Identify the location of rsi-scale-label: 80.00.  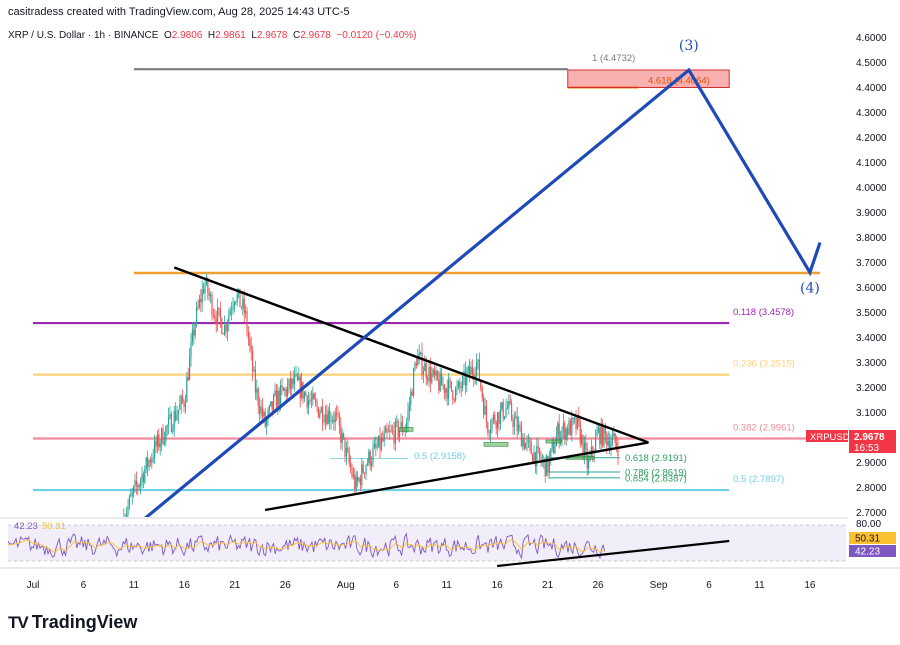
(868, 524).